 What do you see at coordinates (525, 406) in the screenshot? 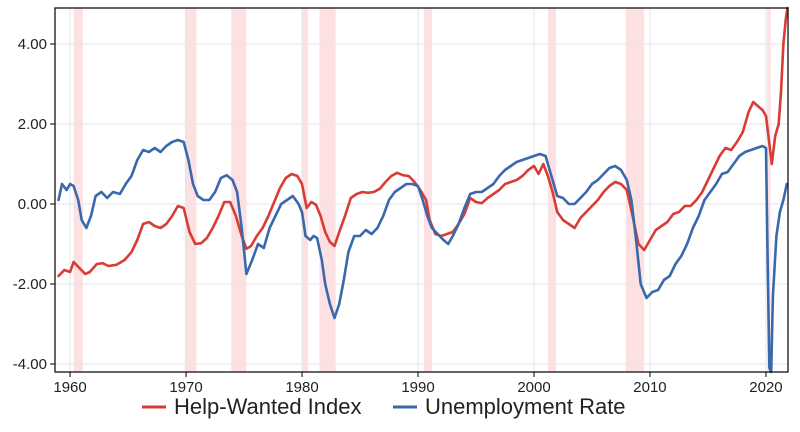
I see `legend-label-1: Unemployment Rate` at bounding box center [525, 406].